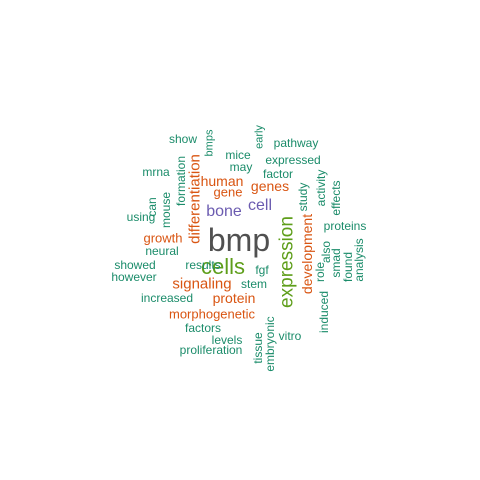 This screenshot has width=480, height=480. Describe the element at coordinates (209, 143) in the screenshot. I see `word-bmps: bmps` at that location.